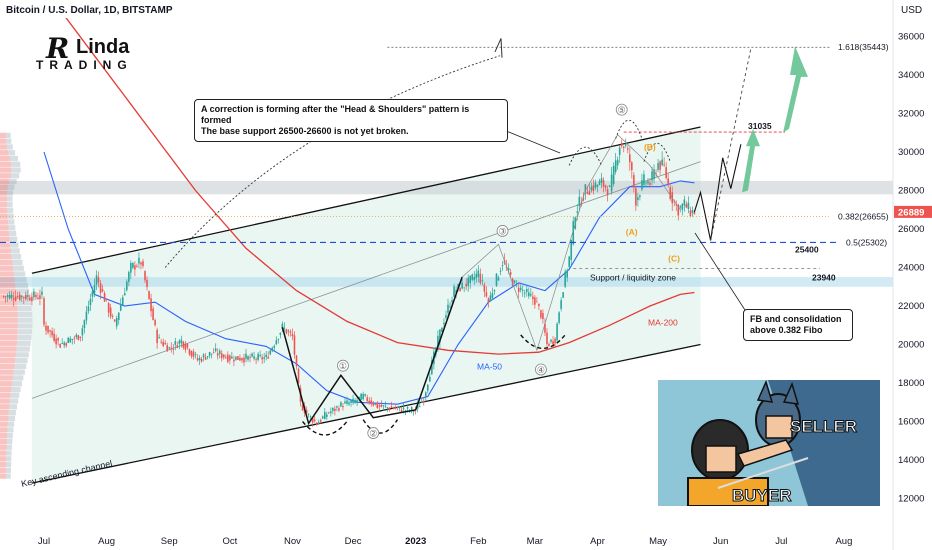 The image size is (932, 550). Describe the element at coordinates (498, 48) in the screenshot. I see `trend-arc-head` at that location.